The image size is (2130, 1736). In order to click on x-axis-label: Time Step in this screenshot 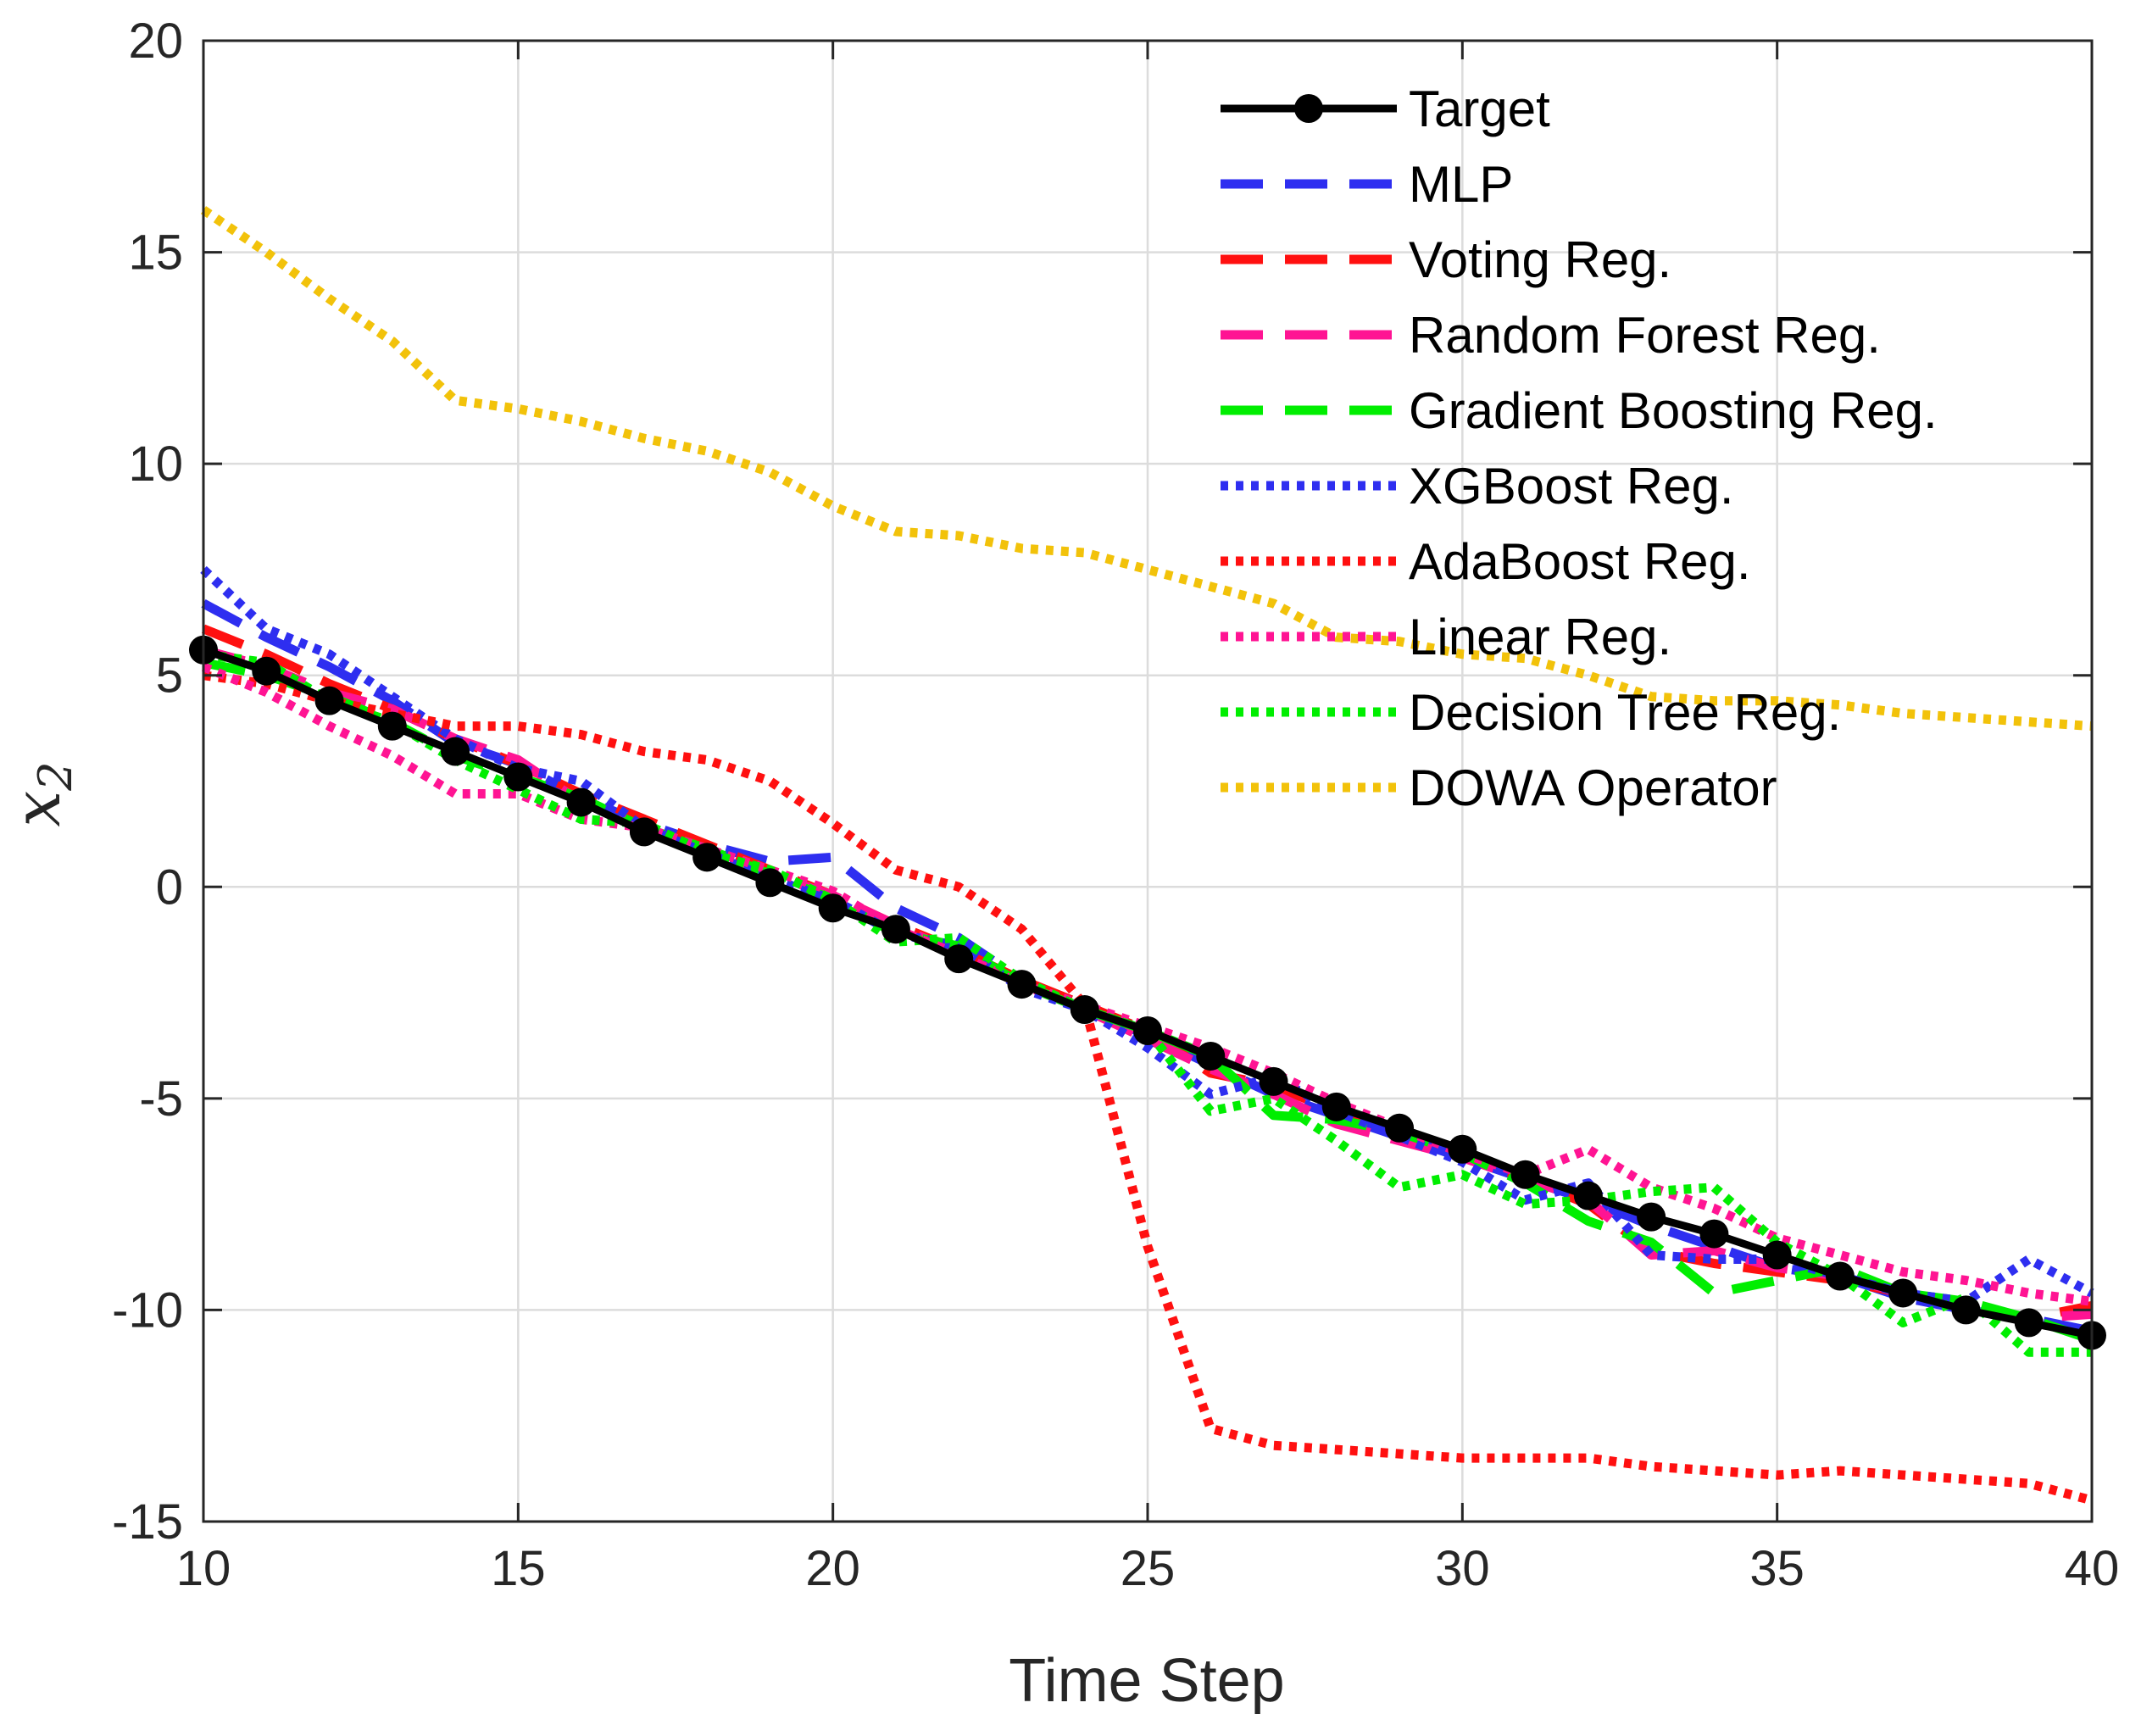, I will do `click(1146, 1681)`.